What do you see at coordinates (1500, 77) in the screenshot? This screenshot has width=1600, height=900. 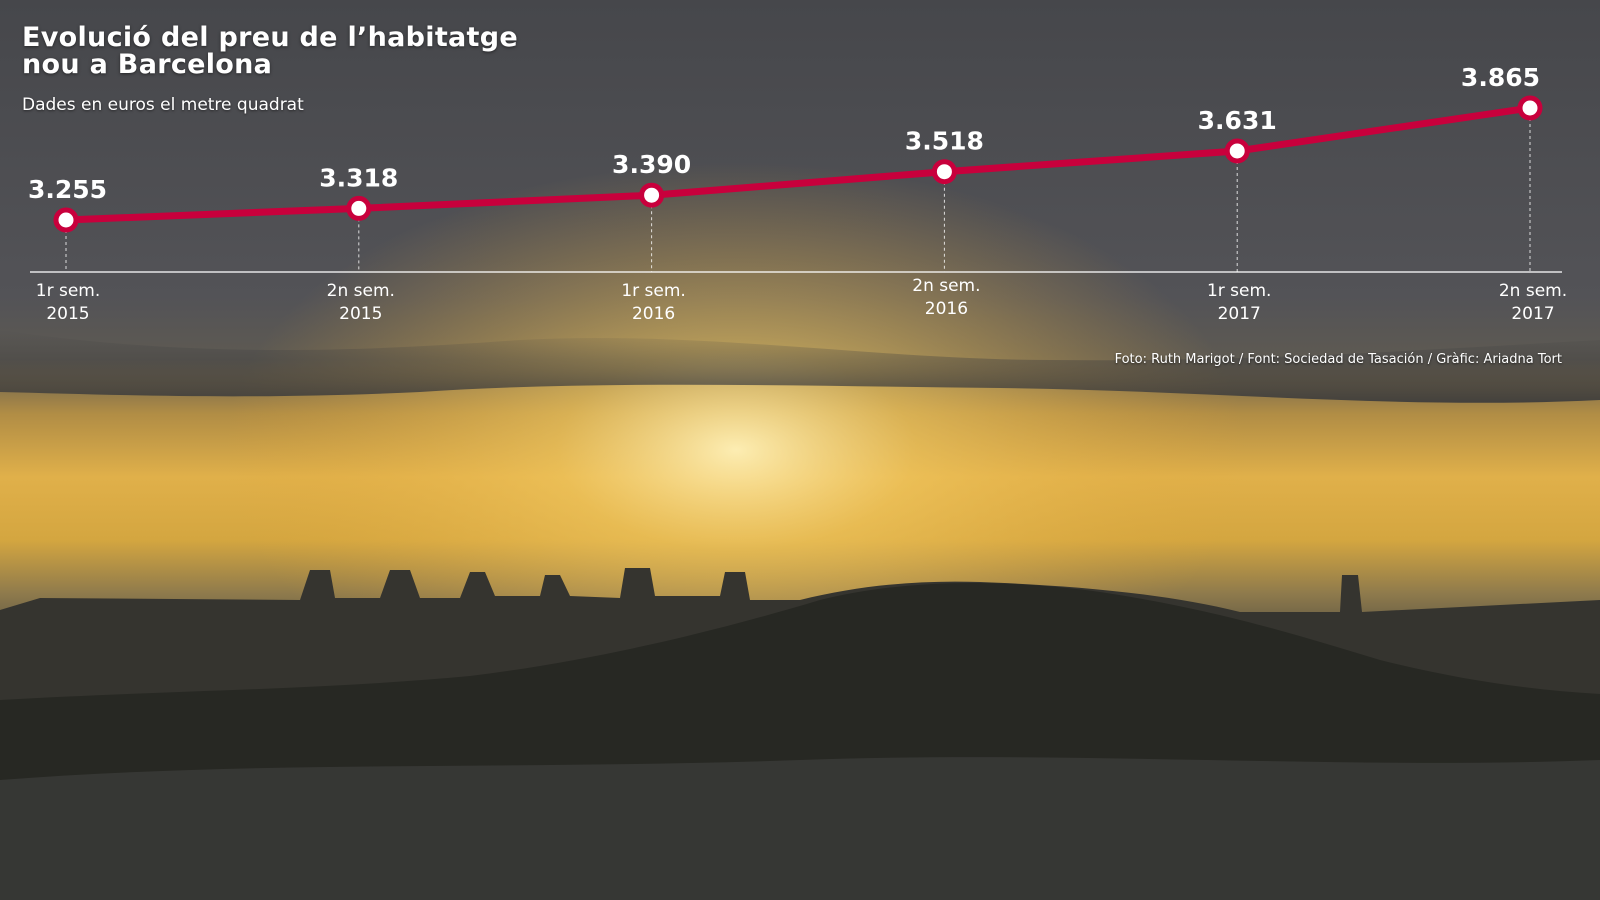 I see `data-label: 3.865` at bounding box center [1500, 77].